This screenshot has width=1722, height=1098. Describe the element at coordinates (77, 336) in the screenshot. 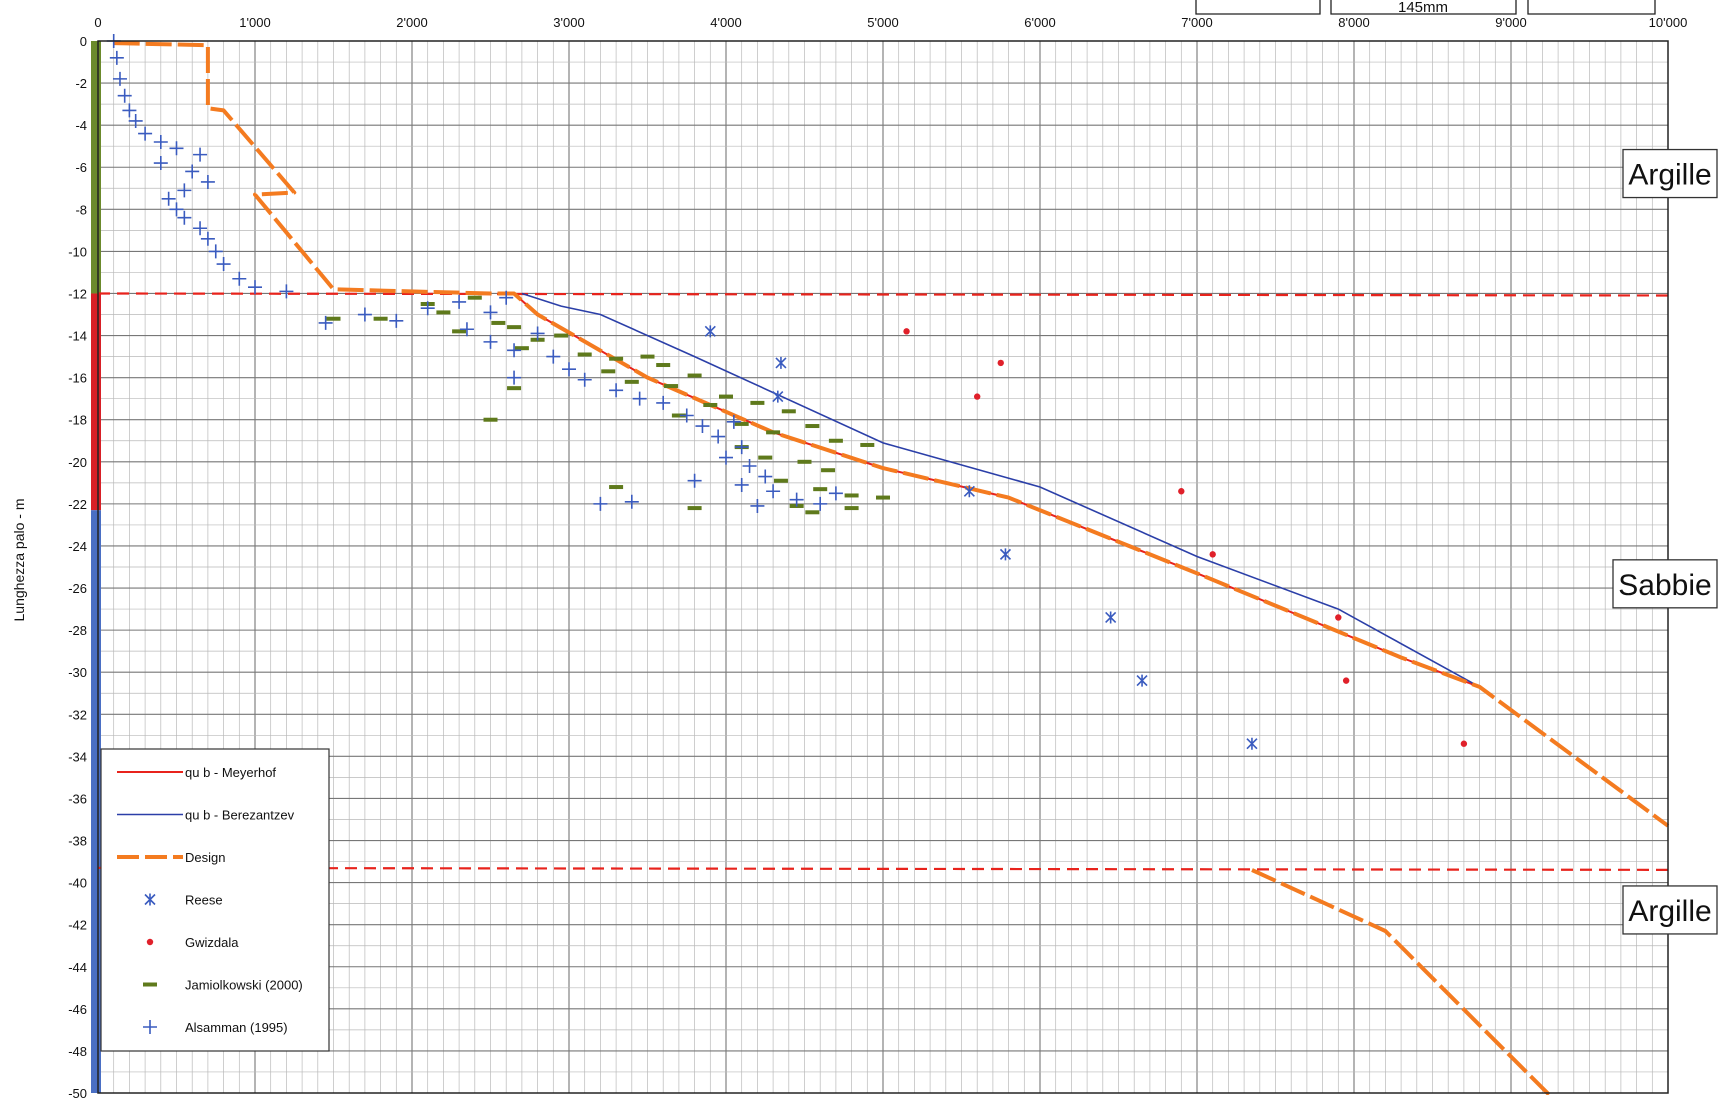

I see `y-tick-label: -14` at that location.